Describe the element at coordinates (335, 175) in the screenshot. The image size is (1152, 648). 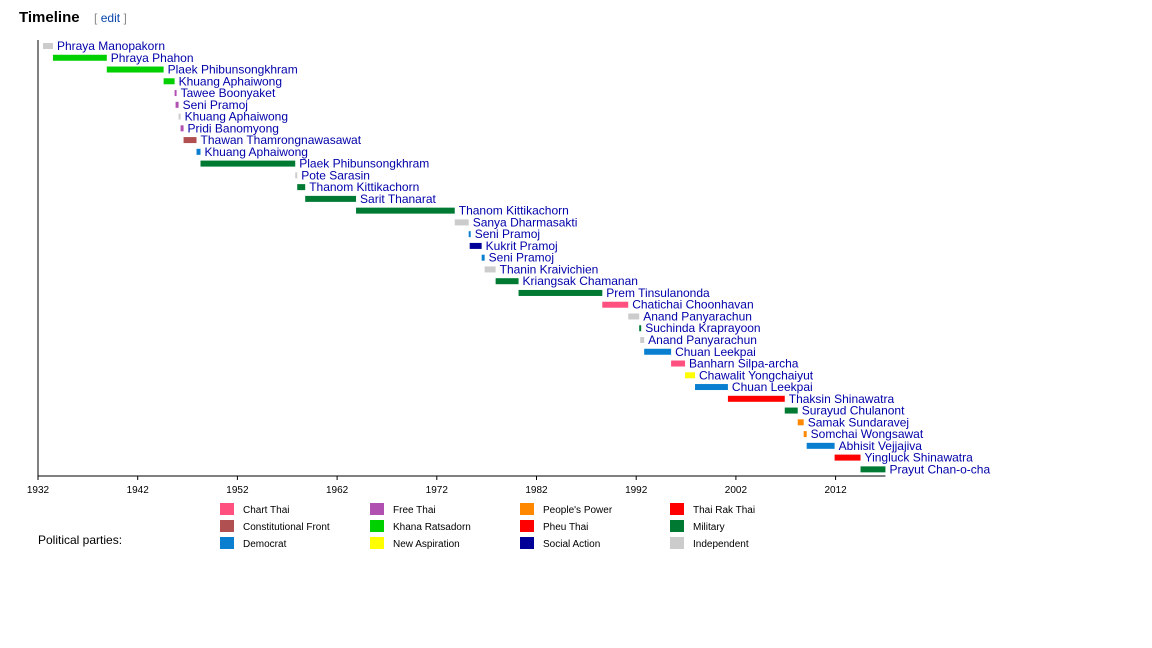
I see `bar-label: Pote Sarasin` at that location.